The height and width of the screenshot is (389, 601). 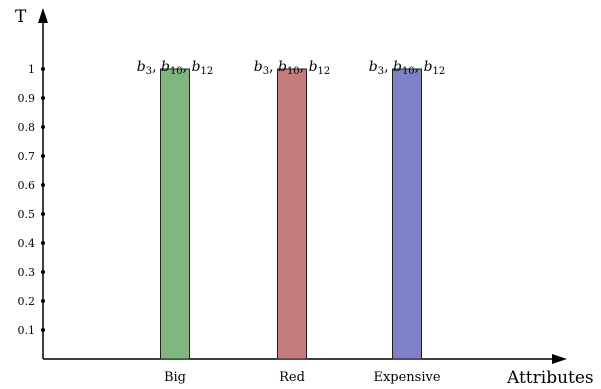 What do you see at coordinates (43, 15) in the screenshot?
I see `y-axis-arrow` at bounding box center [43, 15].